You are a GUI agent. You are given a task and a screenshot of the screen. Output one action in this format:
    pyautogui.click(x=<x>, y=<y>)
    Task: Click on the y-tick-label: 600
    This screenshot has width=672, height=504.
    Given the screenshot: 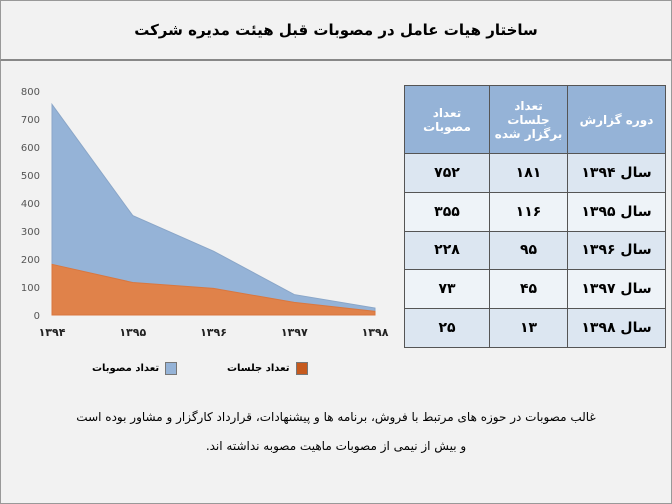 What is the action you would take?
    pyautogui.click(x=30, y=148)
    